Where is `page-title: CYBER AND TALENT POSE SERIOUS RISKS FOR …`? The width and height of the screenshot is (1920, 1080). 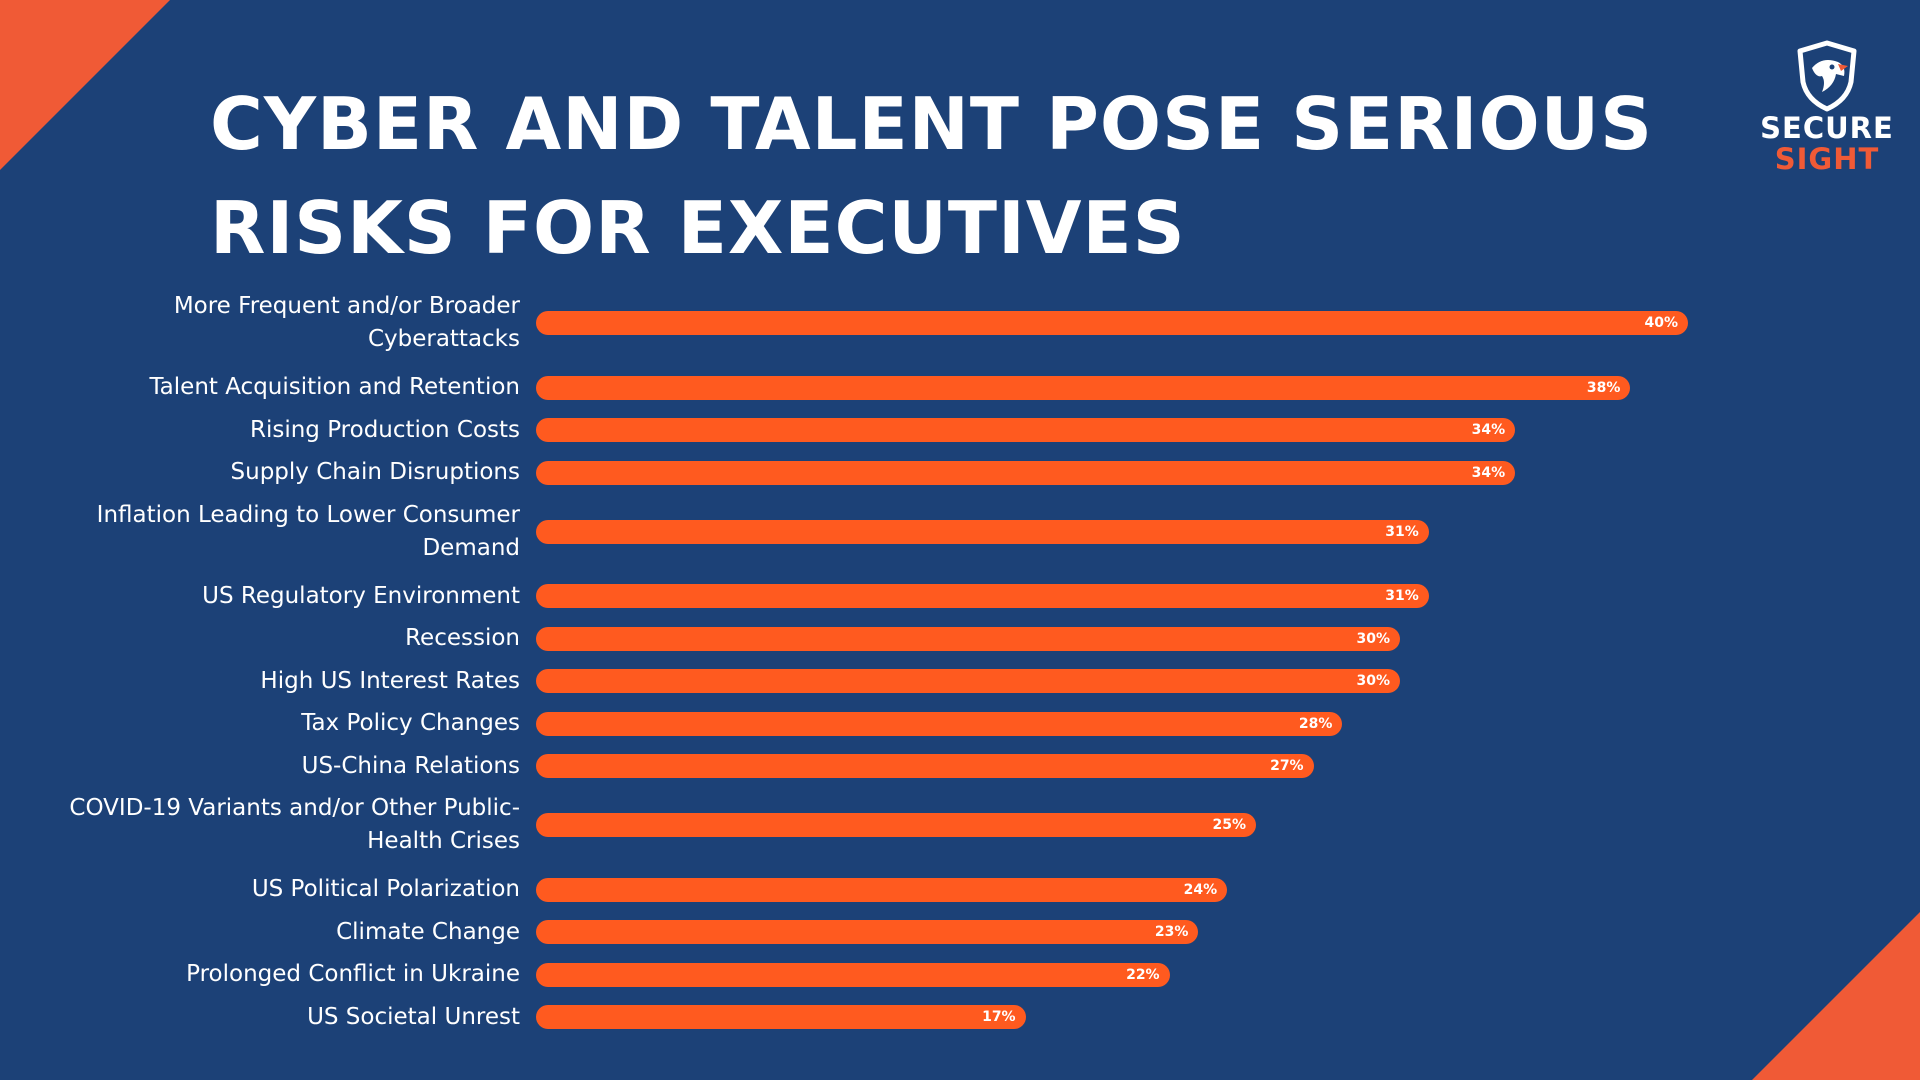 page-title: CYBER AND TALENT POSE SERIOUS RISKS FOR … is located at coordinates (931, 176).